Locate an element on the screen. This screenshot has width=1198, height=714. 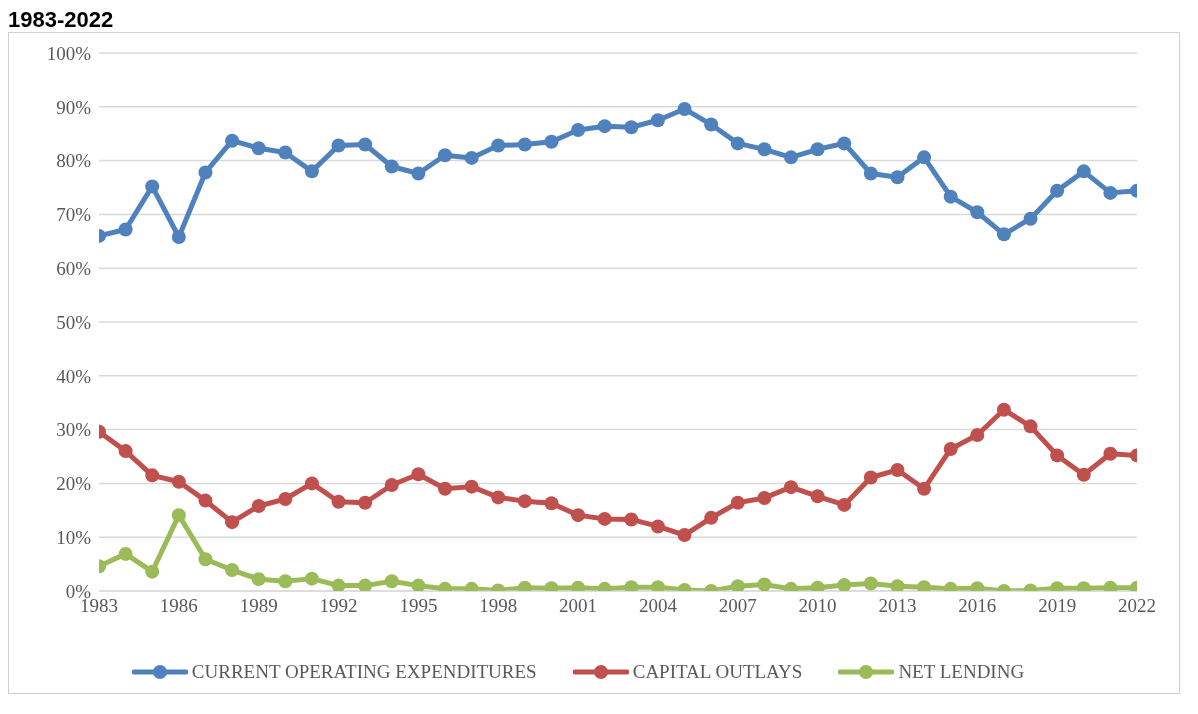
x-tick-label: 1986 is located at coordinates (178, 606).